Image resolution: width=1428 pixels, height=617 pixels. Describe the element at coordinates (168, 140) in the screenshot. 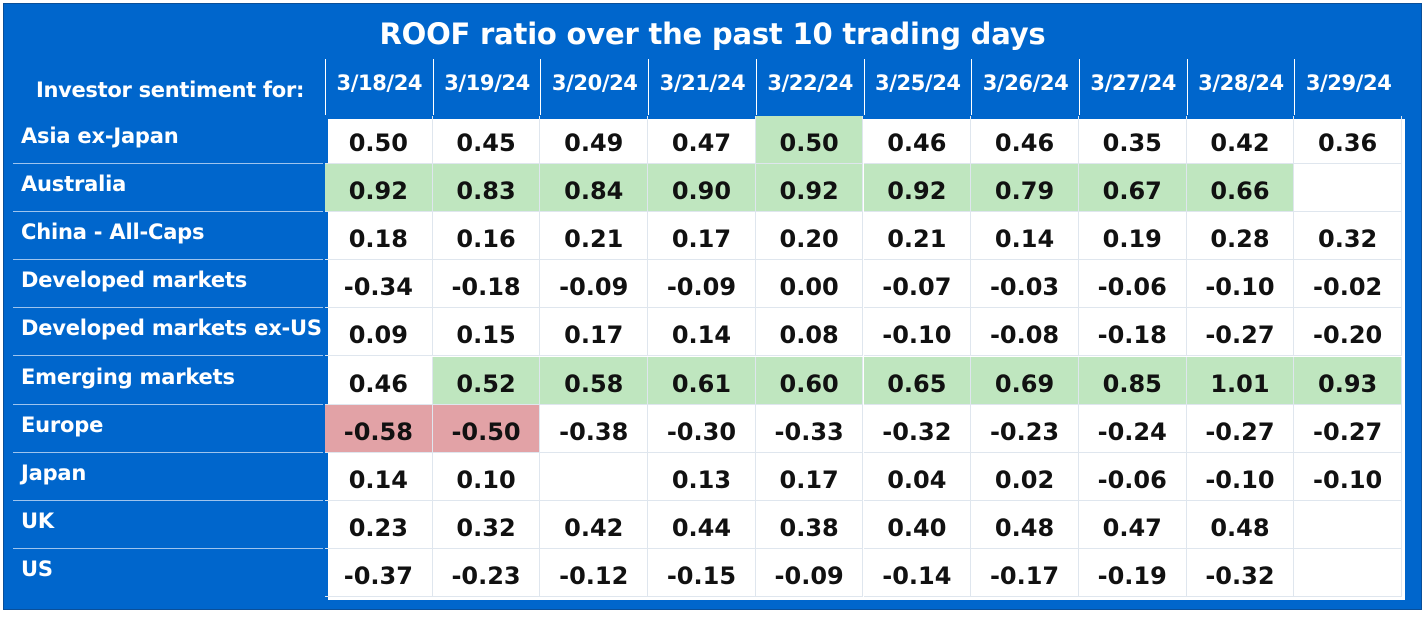

I see `row-label: Asia ex-Japan` at that location.